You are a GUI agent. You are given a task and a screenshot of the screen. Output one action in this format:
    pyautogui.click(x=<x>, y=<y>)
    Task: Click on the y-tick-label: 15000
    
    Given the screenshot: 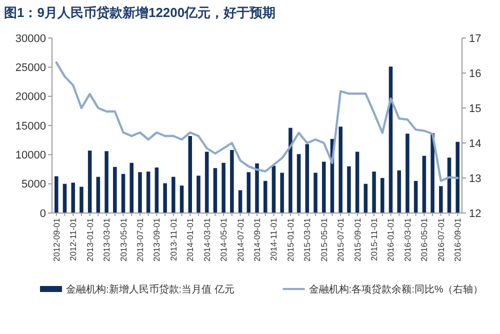 What is the action you would take?
    pyautogui.click(x=30, y=126)
    